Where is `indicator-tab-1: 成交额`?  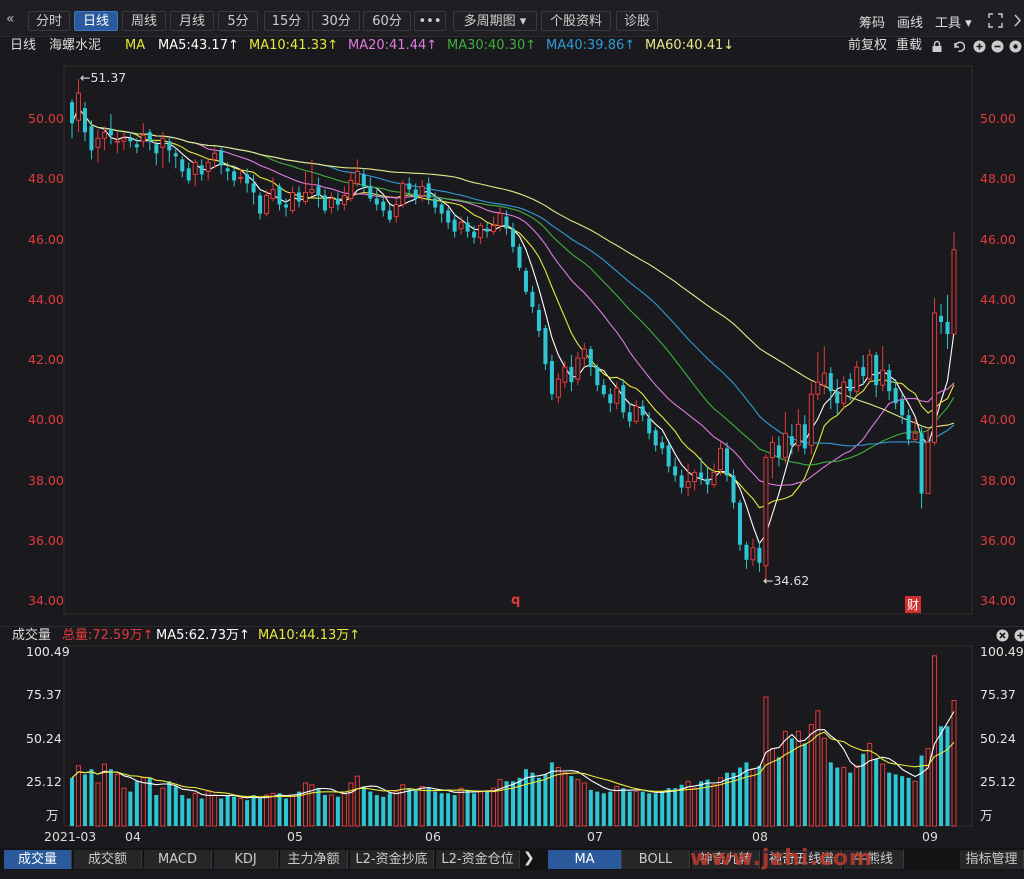
indicator-tab-1: 成交额 is located at coordinates (108, 859).